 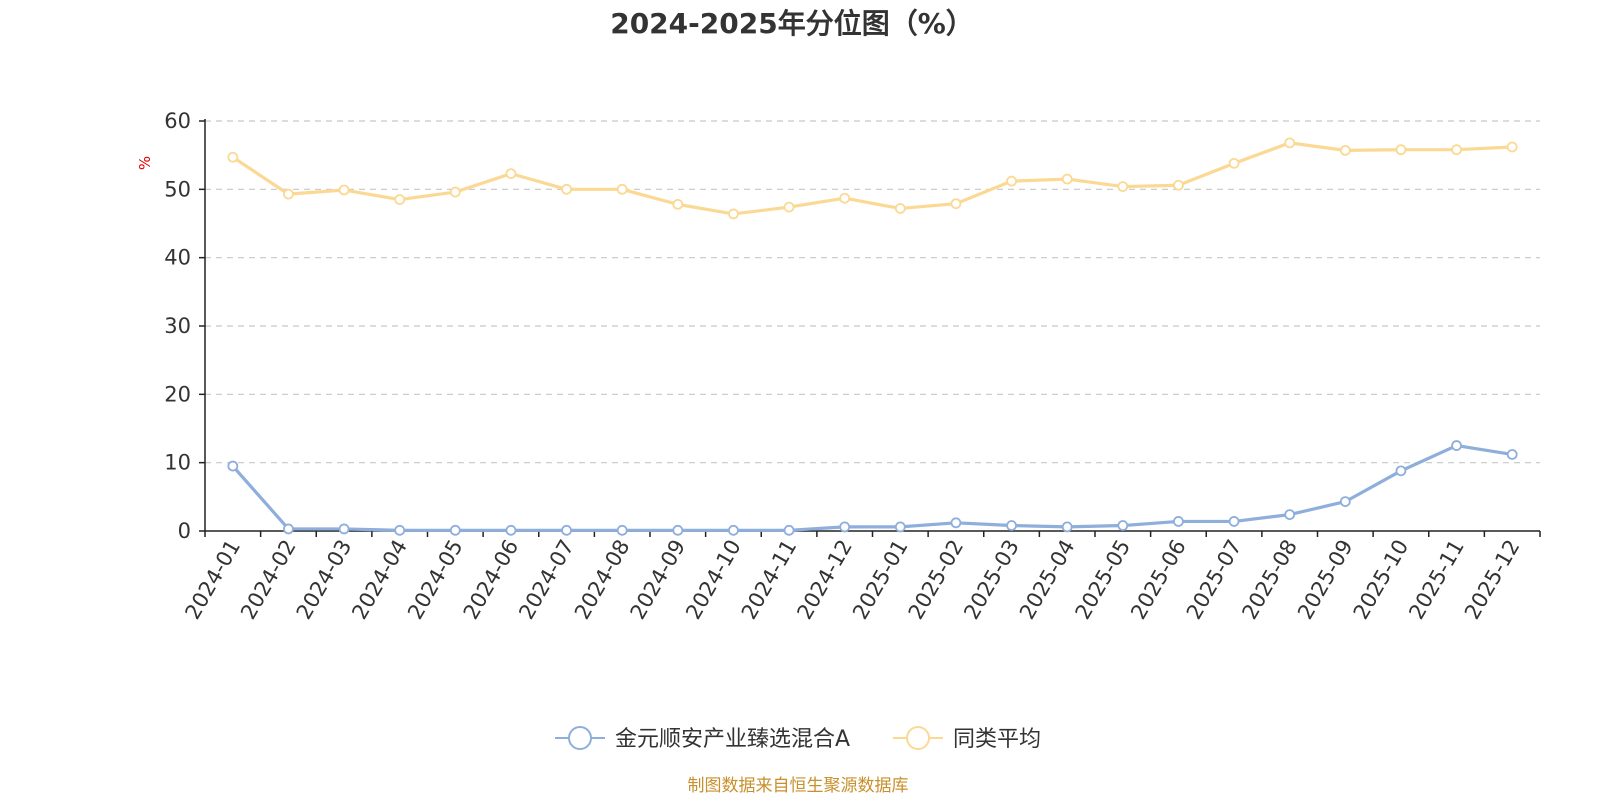 I want to click on x-tick-label: 2025-01, so click(x=880, y=580).